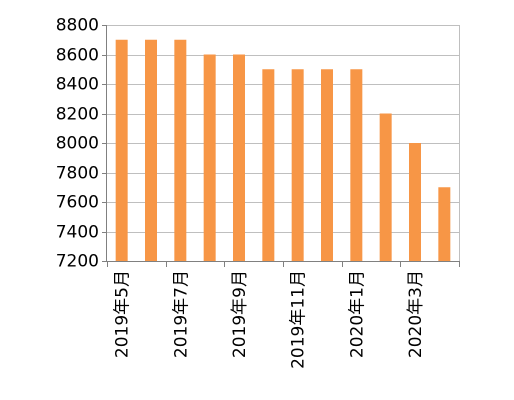 The height and width of the screenshot is (400, 514). I want to click on y-tick-label: 8200, so click(77, 115).